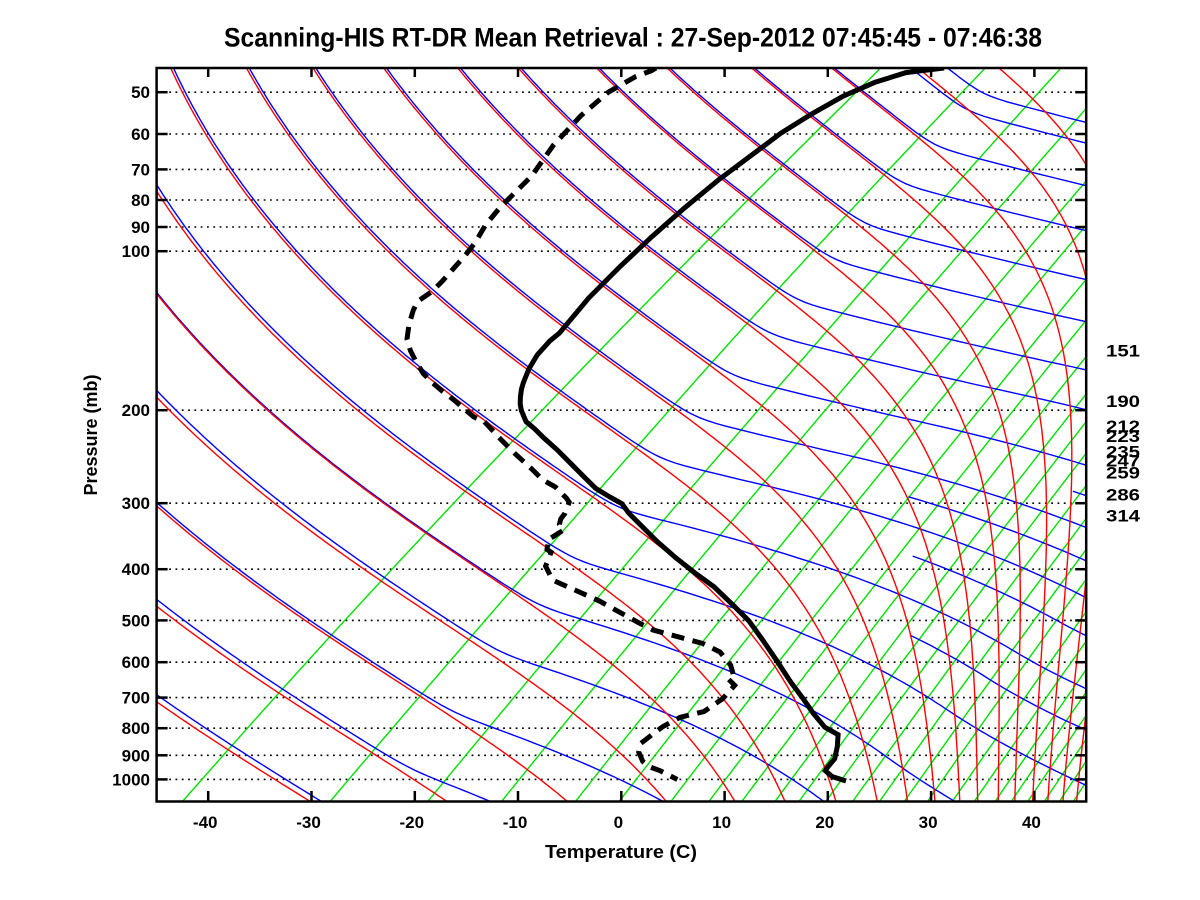  Describe the element at coordinates (1123, 401) in the screenshot. I see `svg-text: 190` at that location.